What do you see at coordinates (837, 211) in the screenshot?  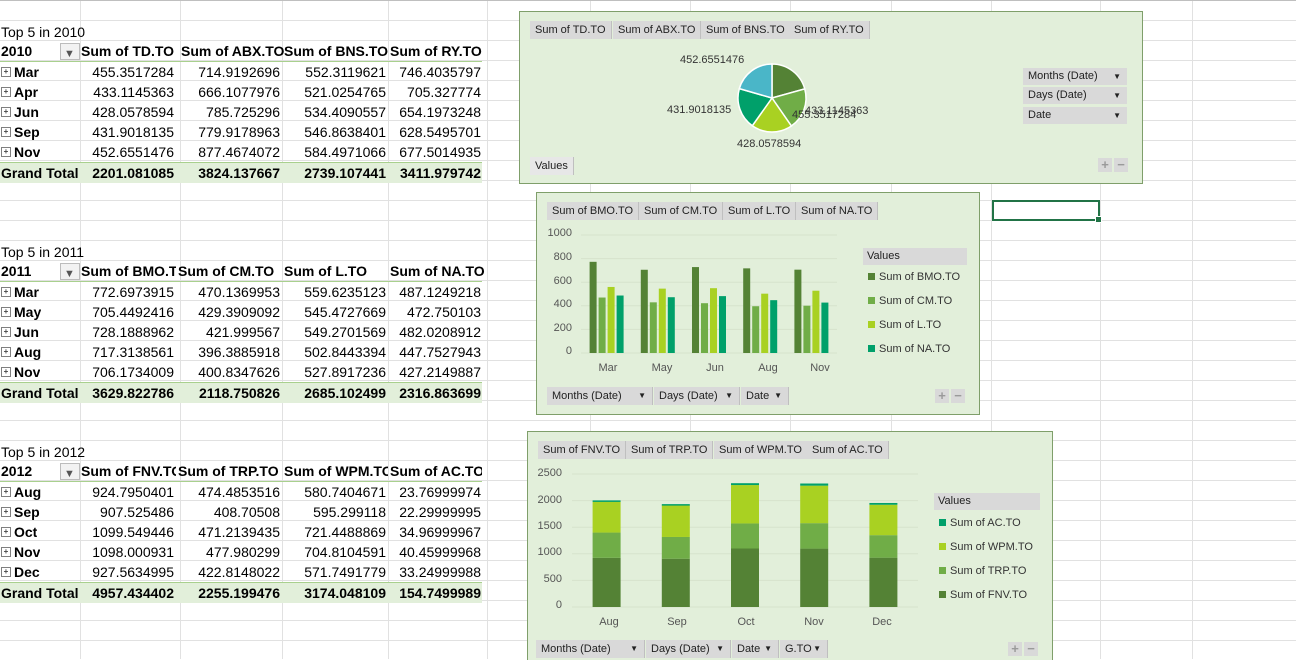 I see `field-button: Sum of NA.TO` at bounding box center [837, 211].